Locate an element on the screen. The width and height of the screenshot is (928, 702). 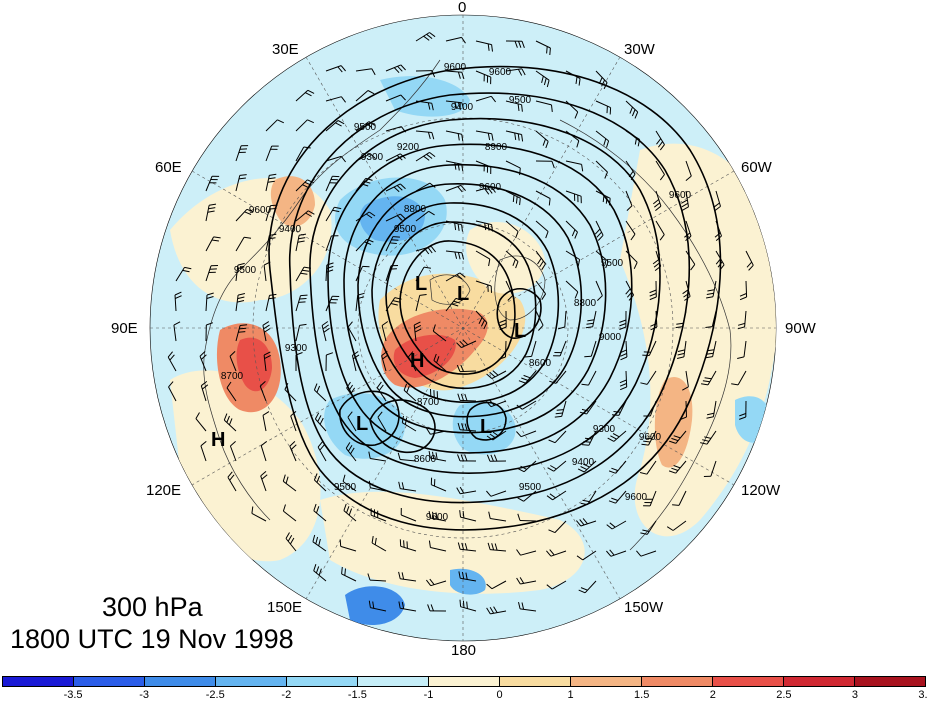
system-low-okhotsk: L is located at coordinates (362, 424).